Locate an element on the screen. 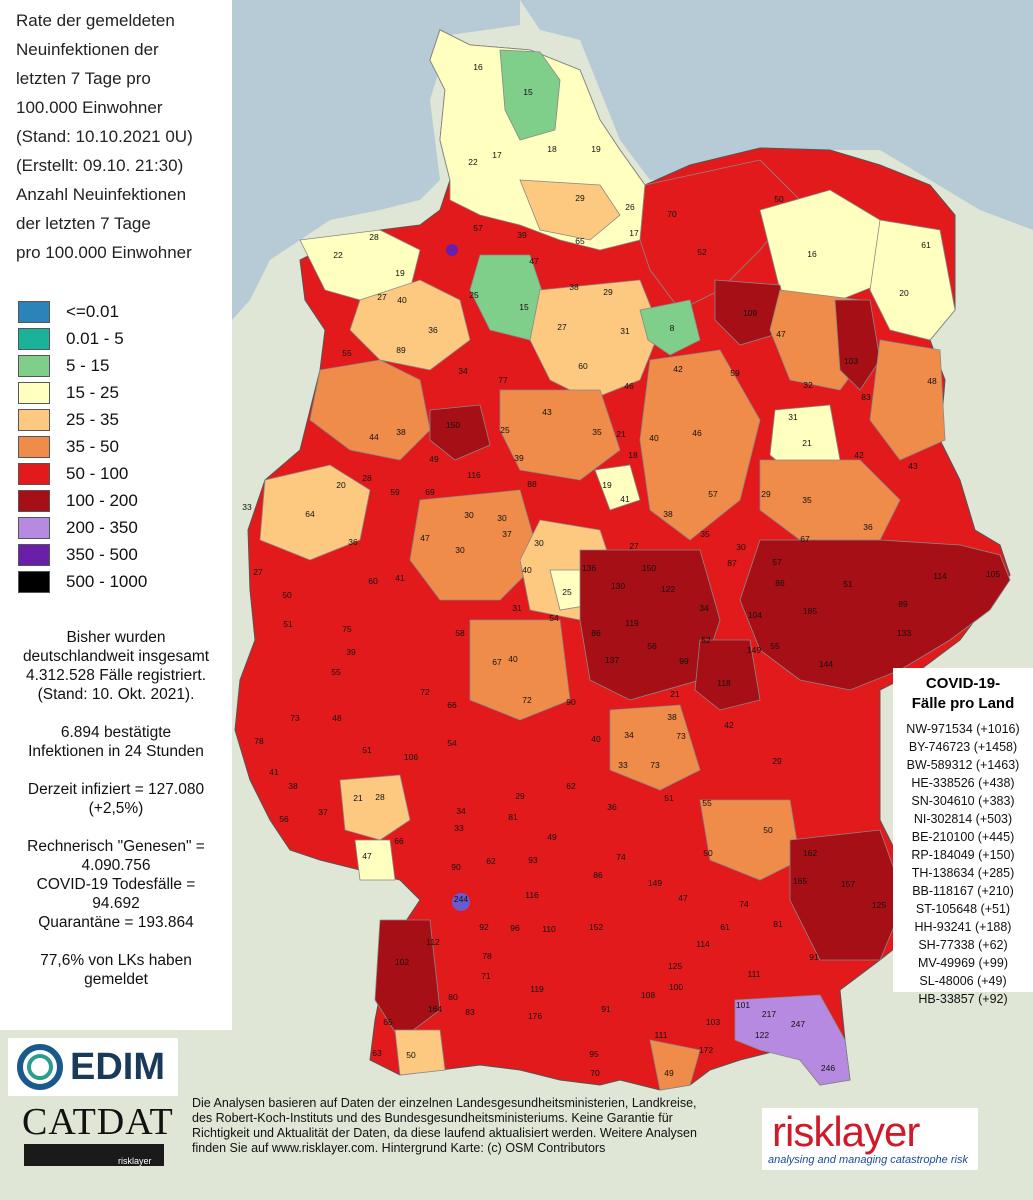  district-value-label: 32 is located at coordinates (808, 385).